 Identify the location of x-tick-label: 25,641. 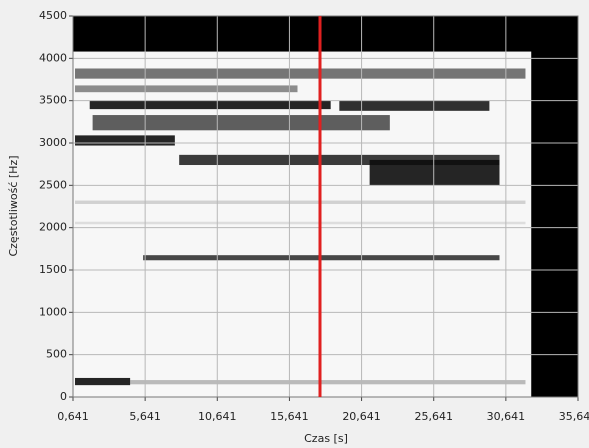
(433, 416).